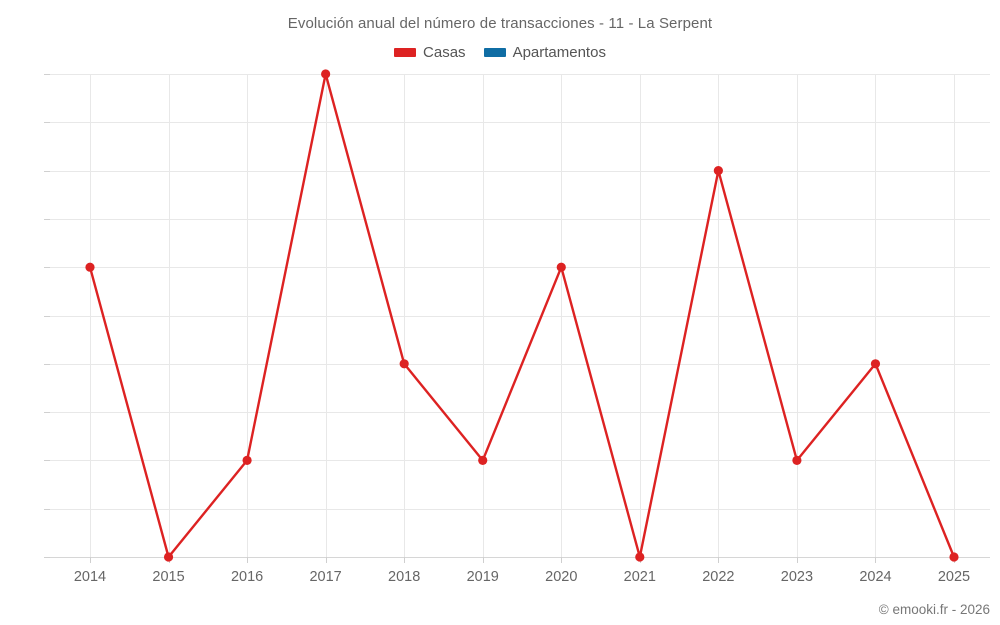  I want to click on x-axis-tick-label: 2021, so click(639, 577).